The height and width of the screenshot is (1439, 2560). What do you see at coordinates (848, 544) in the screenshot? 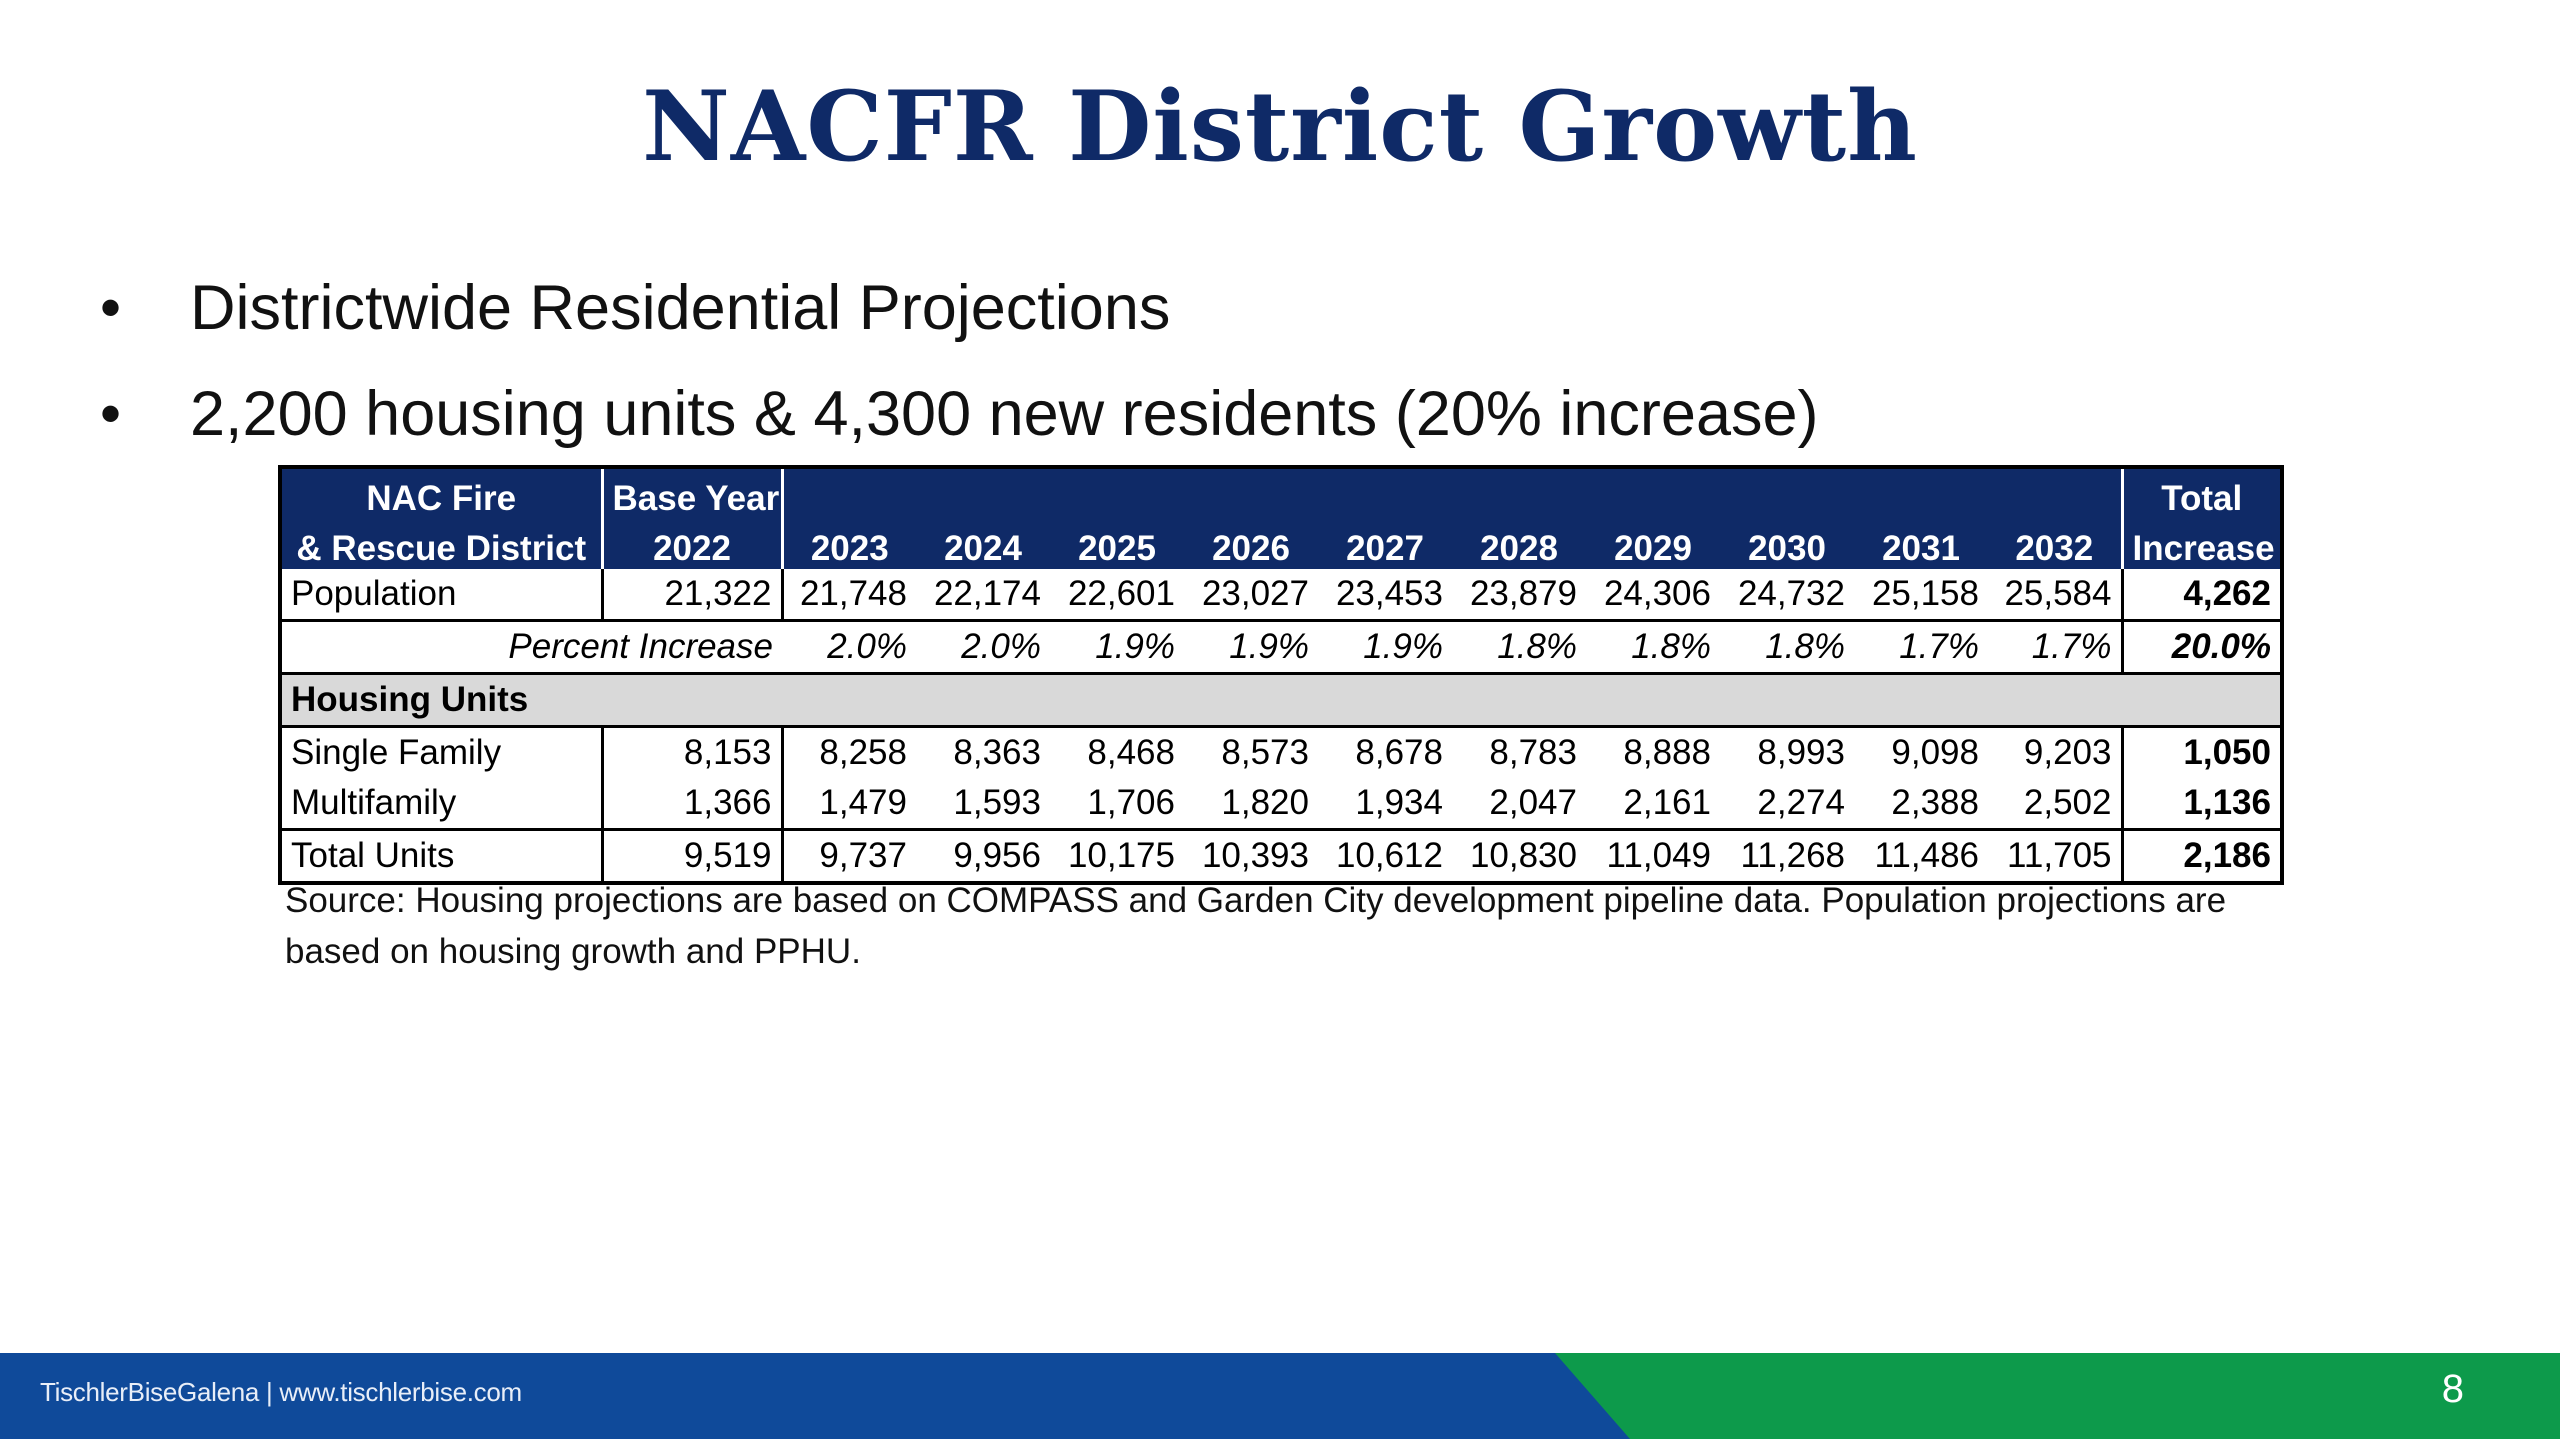
I see `header-year: 2023` at bounding box center [848, 544].